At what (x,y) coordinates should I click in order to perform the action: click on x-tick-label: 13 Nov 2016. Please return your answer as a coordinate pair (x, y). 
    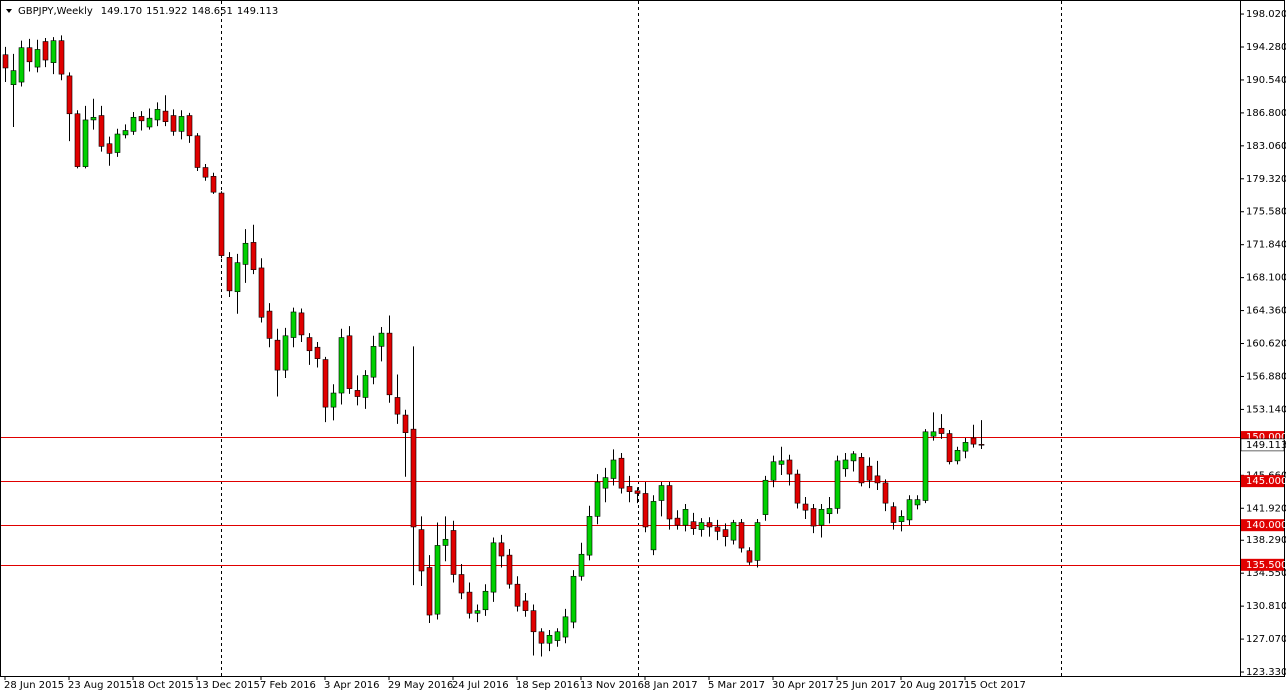
    Looking at the image, I should click on (612, 685).